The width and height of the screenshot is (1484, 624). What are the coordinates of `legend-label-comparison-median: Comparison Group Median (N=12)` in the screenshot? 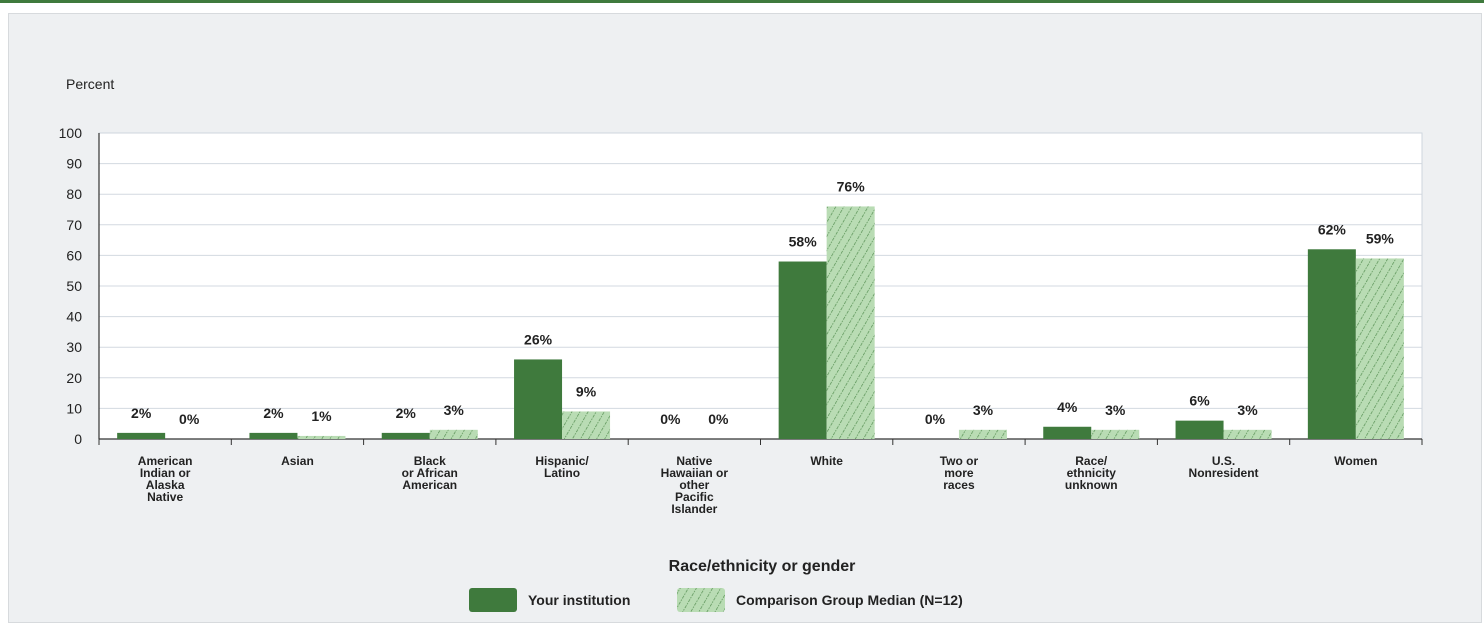 It's located at (849, 600).